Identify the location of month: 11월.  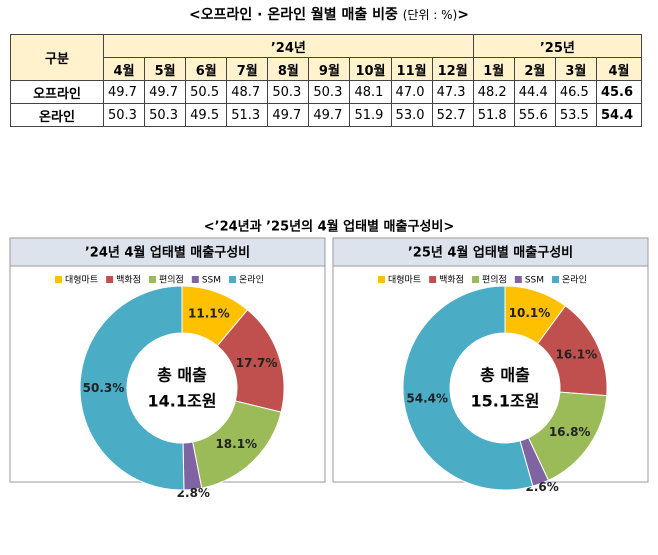
(411, 69).